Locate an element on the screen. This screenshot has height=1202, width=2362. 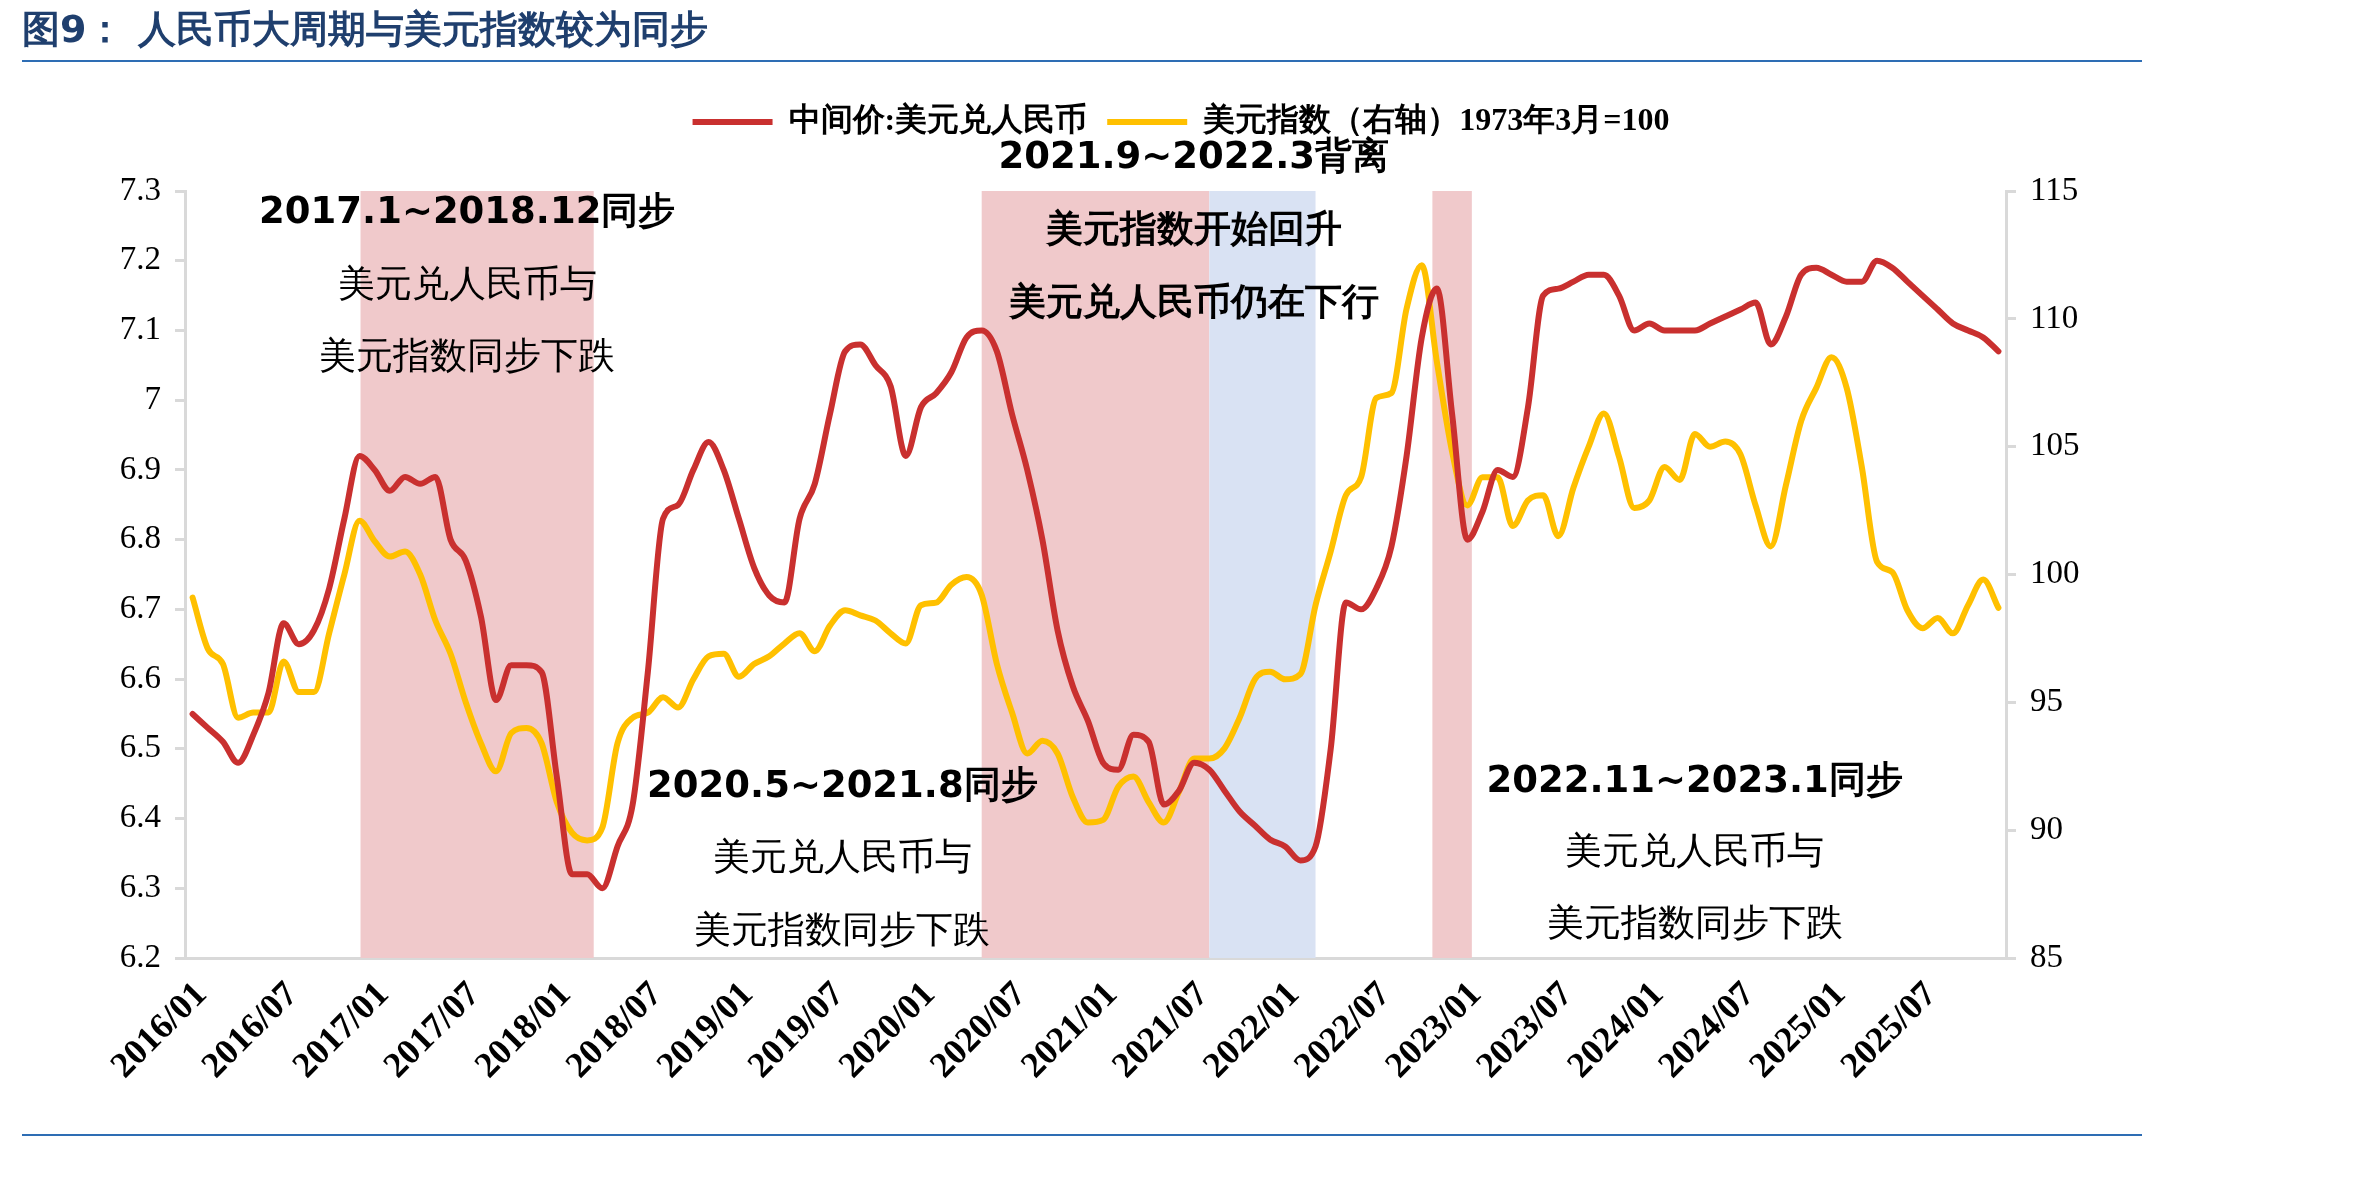
annotation: 2017.1~2018.12同步 is located at coordinates (467, 210).